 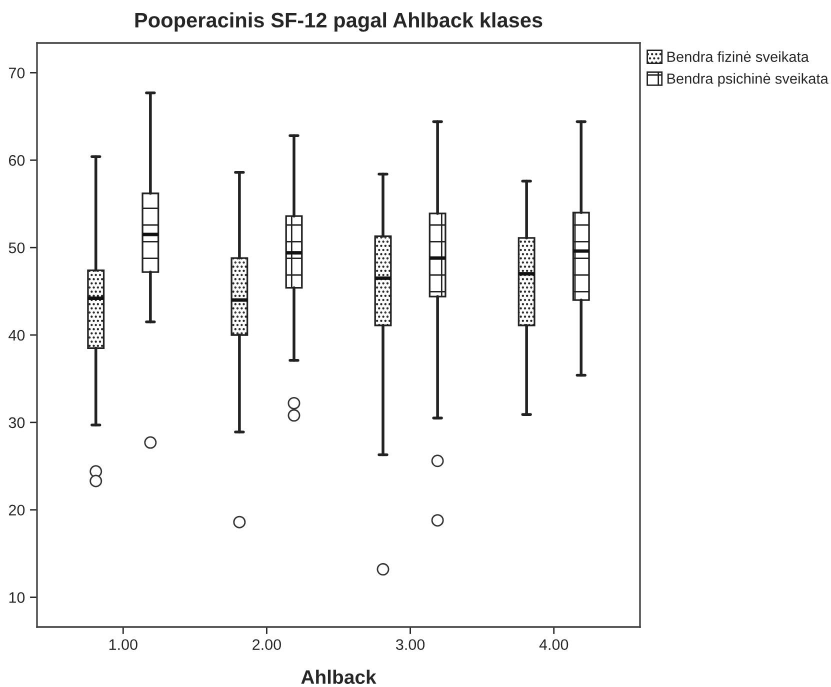 I want to click on y-tick-label: 20, so click(x=16, y=510).